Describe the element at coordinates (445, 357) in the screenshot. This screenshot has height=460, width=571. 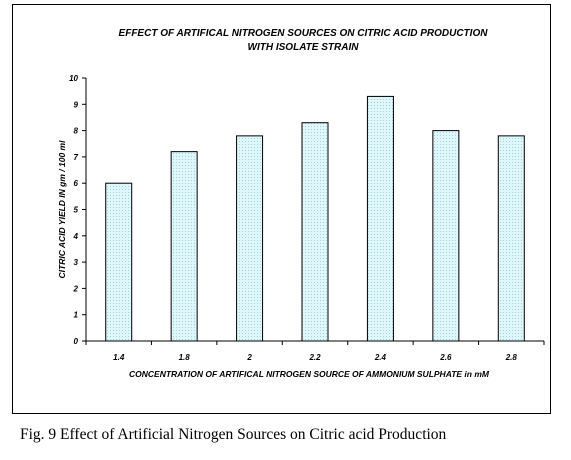
I see `x-tick-label: 2.6` at that location.